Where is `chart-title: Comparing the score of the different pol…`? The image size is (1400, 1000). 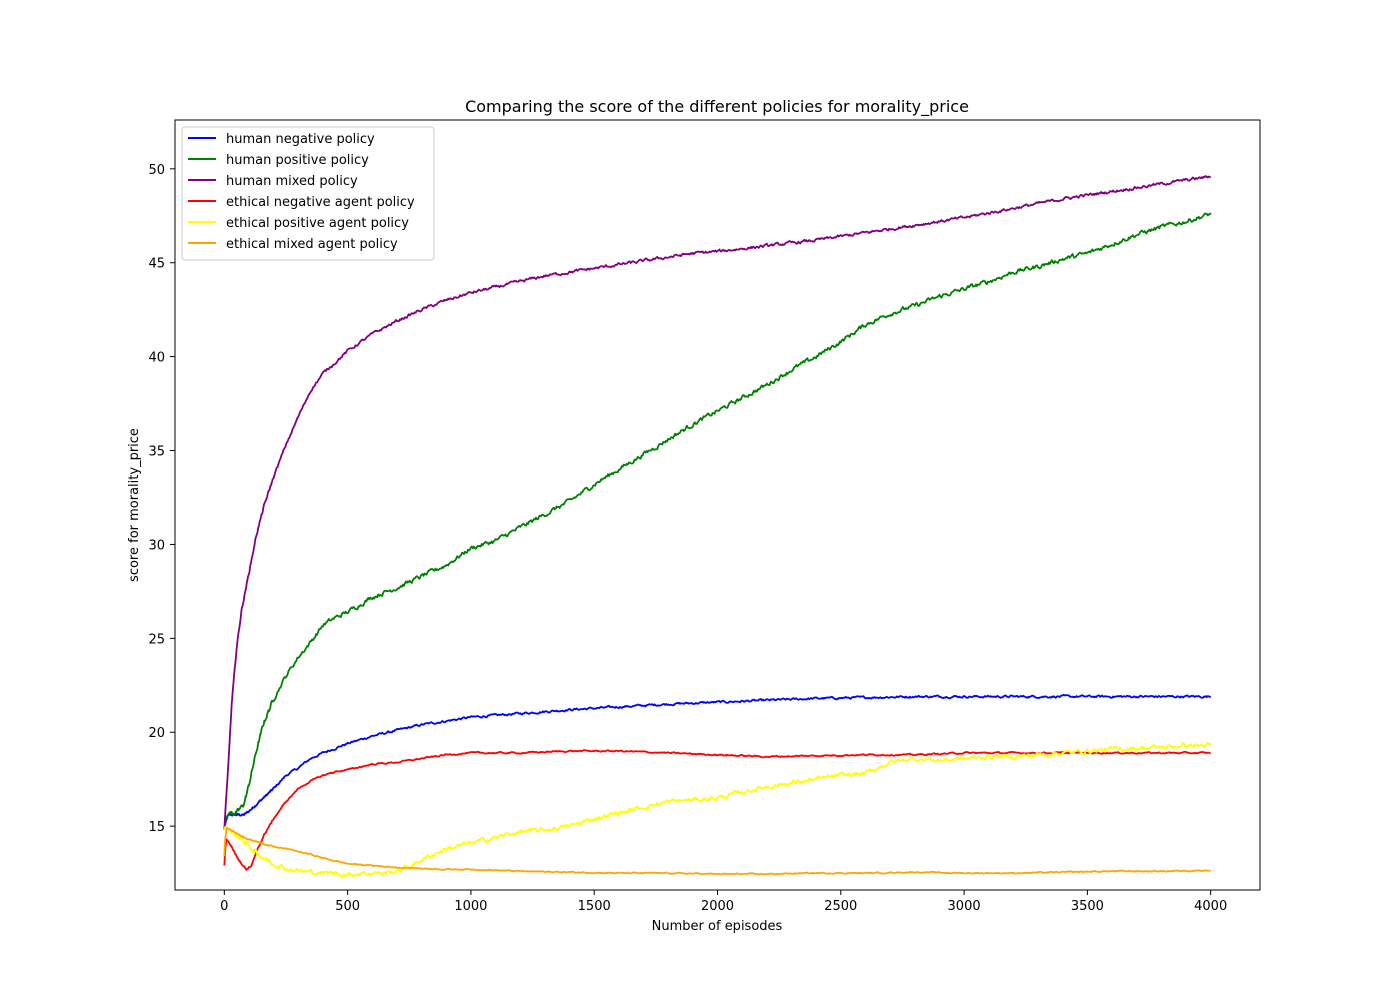 chart-title: Comparing the score of the different pol… is located at coordinates (717, 107).